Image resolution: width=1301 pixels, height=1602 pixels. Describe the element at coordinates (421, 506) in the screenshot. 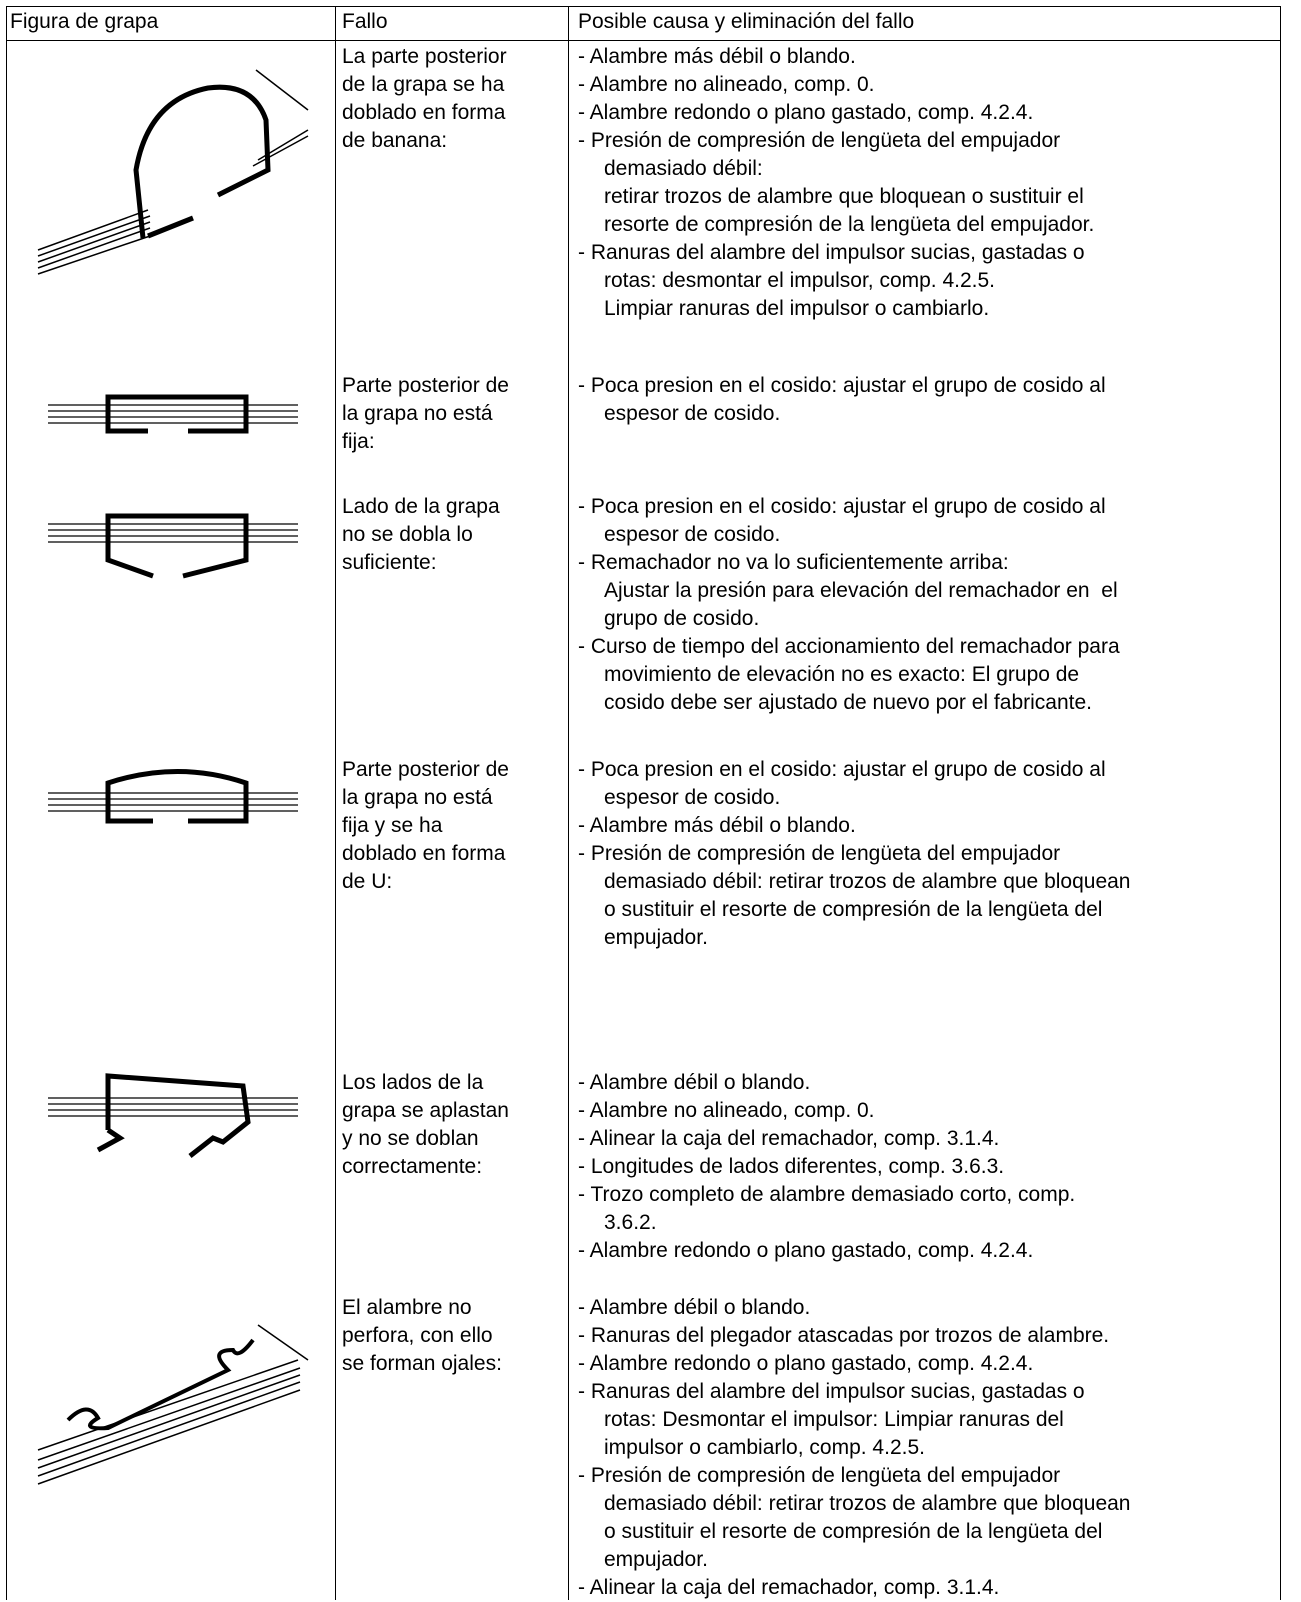

I see `fault-text: Lado de la grapa` at that location.